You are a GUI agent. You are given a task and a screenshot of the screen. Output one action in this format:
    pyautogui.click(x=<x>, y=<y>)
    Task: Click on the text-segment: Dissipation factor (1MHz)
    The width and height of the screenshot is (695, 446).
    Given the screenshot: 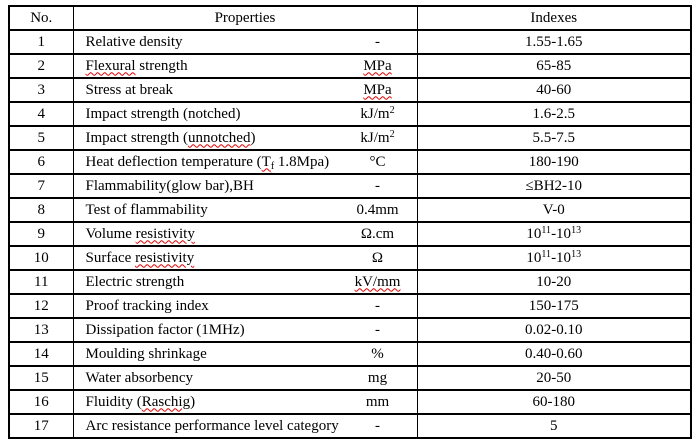 What is the action you would take?
    pyautogui.click(x=165, y=329)
    